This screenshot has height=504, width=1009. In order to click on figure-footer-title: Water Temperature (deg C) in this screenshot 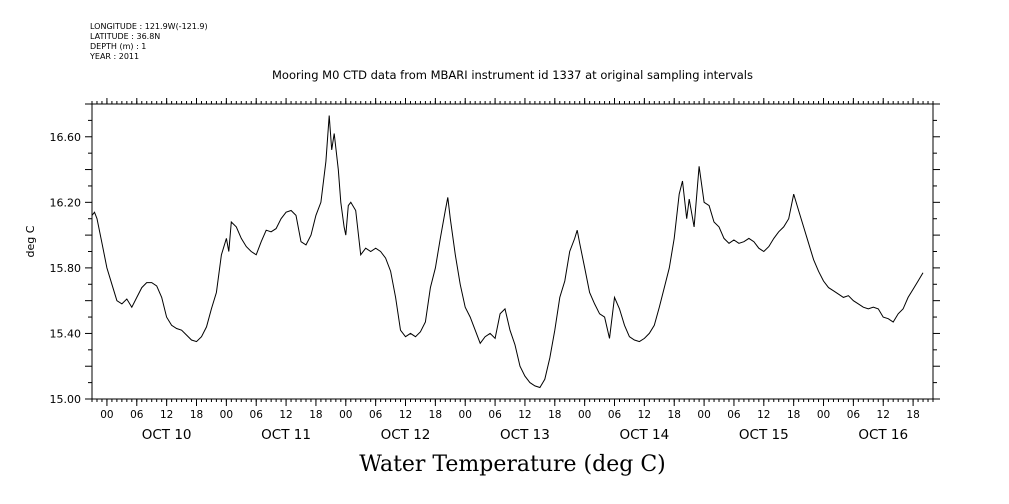, I will do `click(512, 464)`.